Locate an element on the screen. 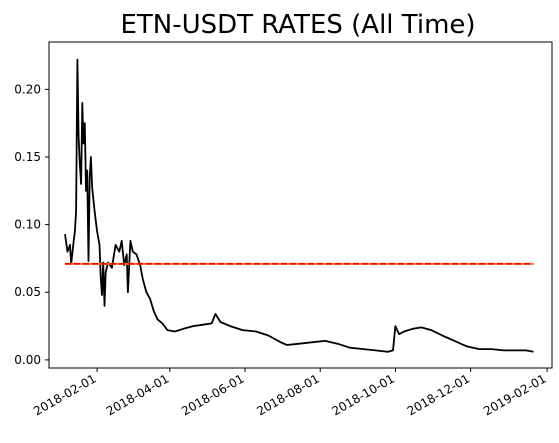 The width and height of the screenshot is (559, 443). y-tick-label: 0.00 is located at coordinates (27, 360).